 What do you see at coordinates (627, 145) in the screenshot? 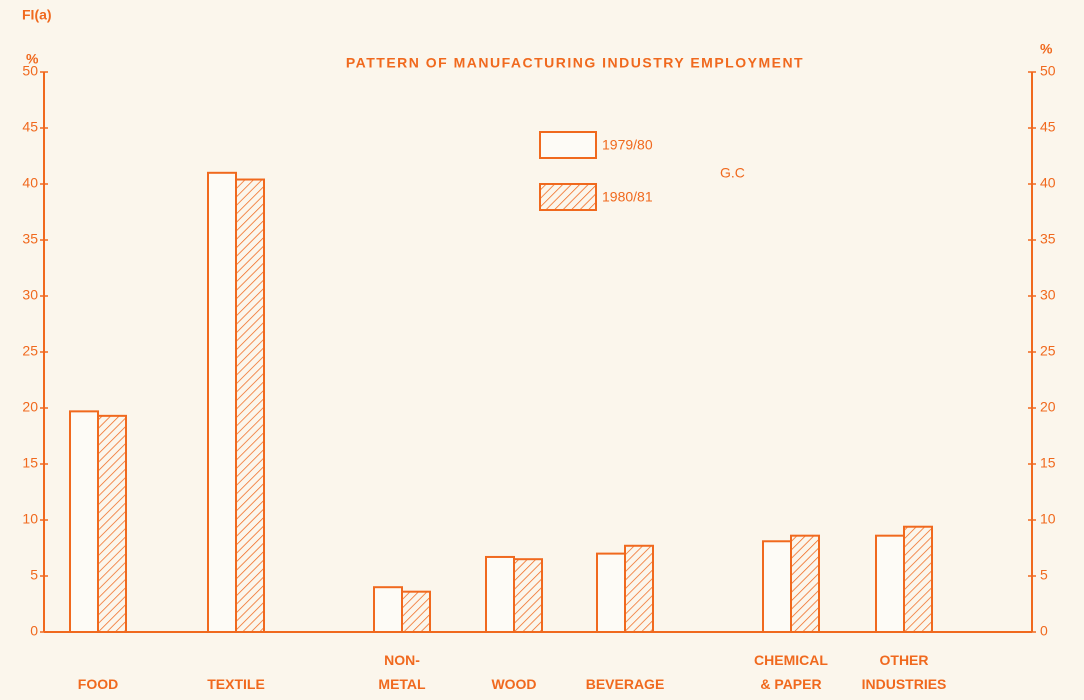
I see `legend-label: 1979/80` at bounding box center [627, 145].